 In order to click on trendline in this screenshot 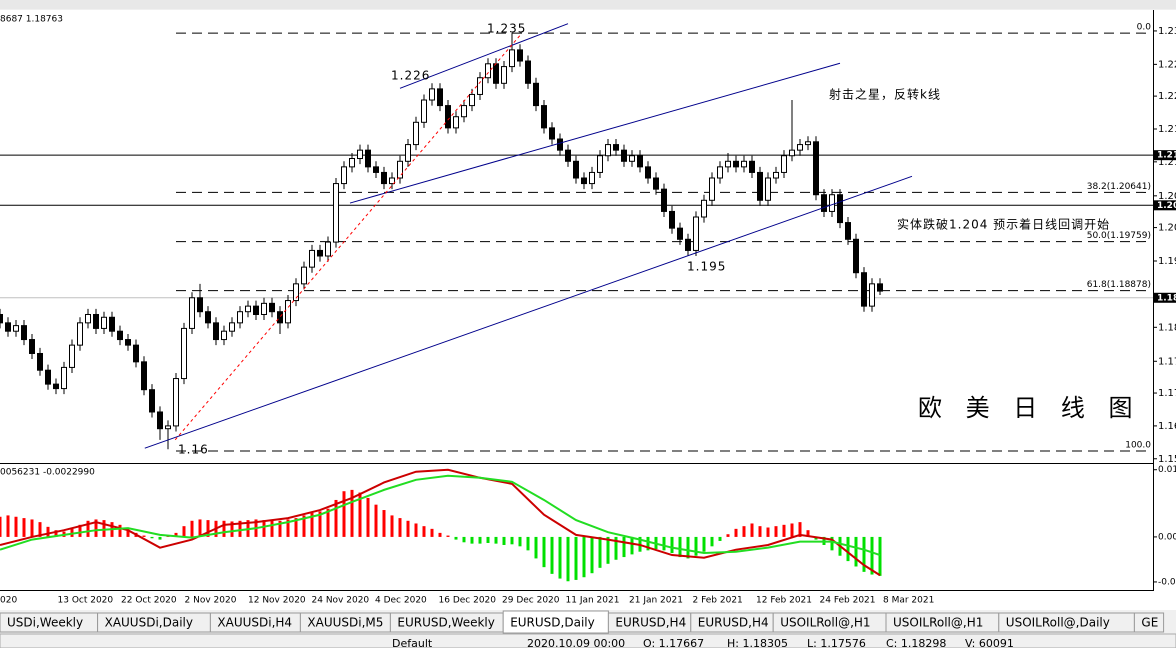, I will do `click(484, 56)`.